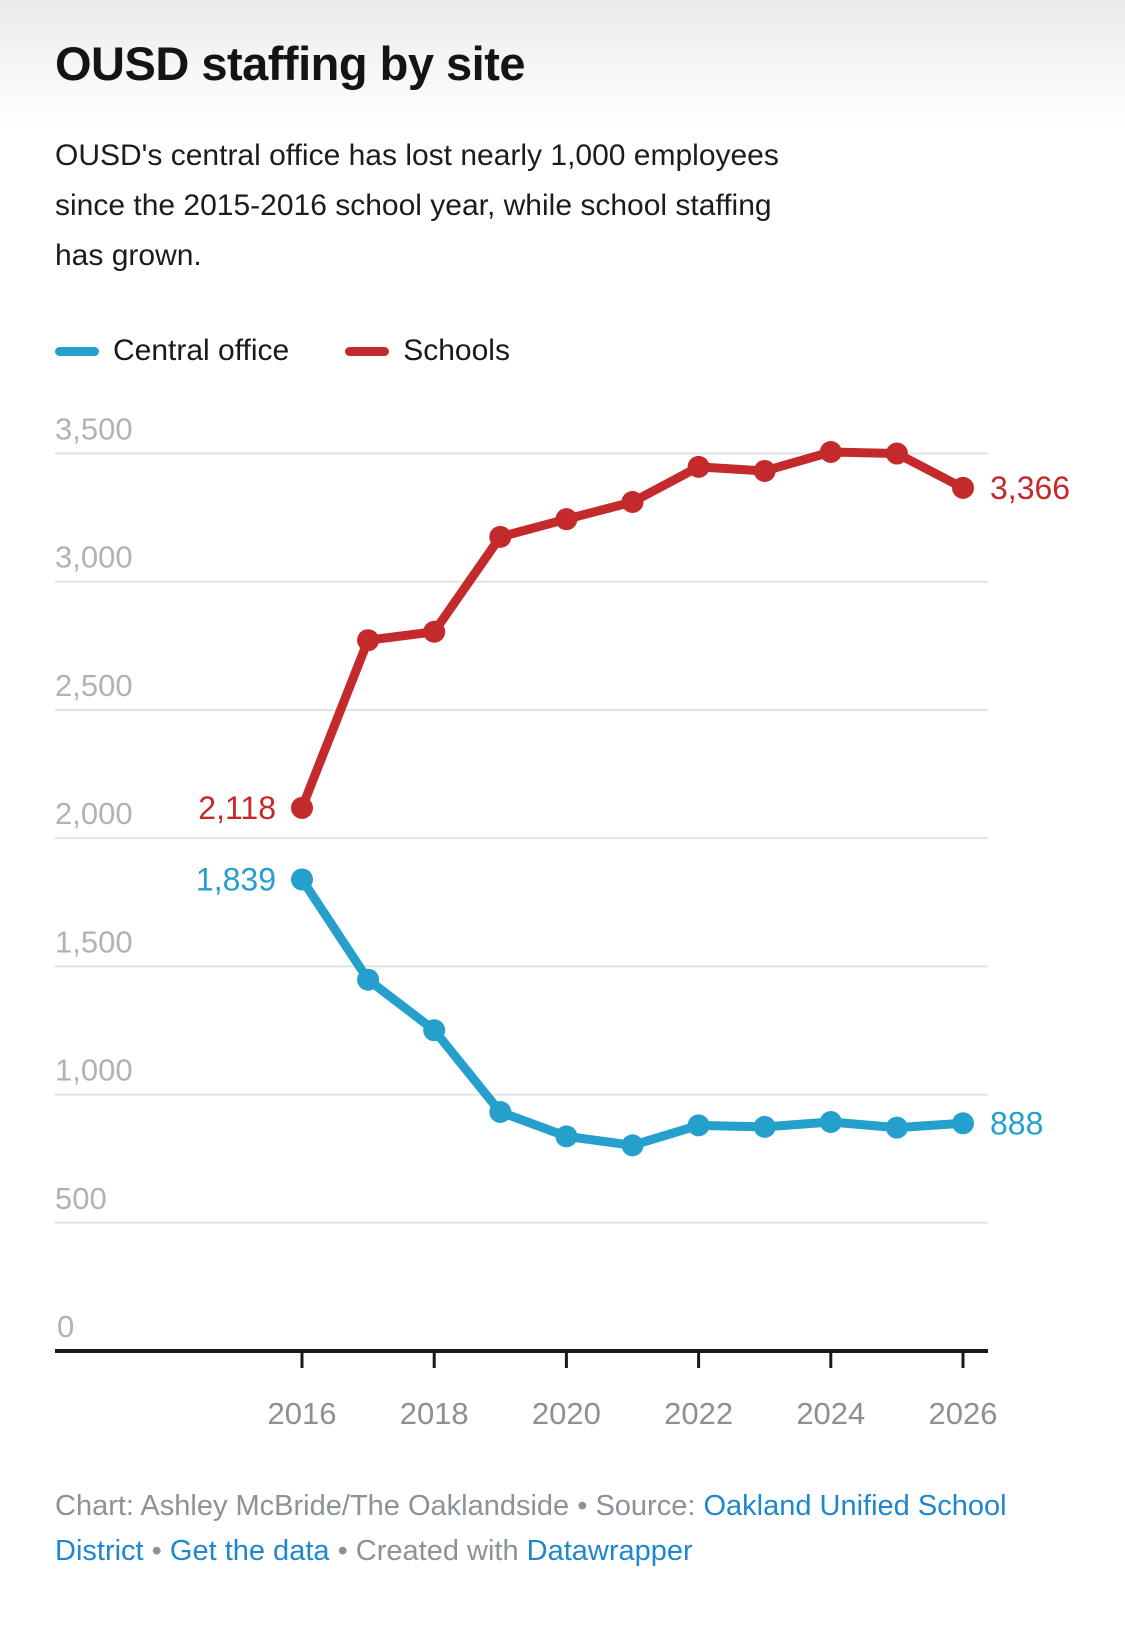  What do you see at coordinates (428, 1551) in the screenshot?
I see `footer-text: • Created with` at bounding box center [428, 1551].